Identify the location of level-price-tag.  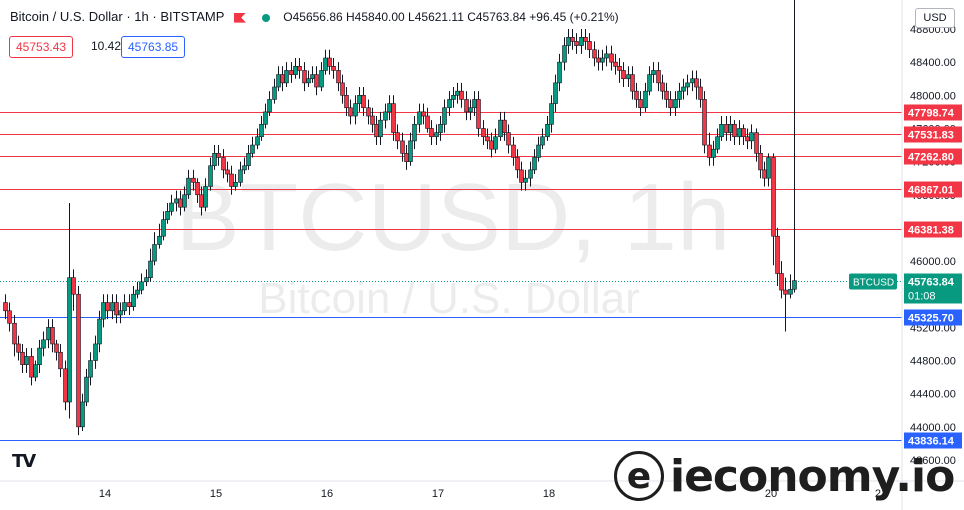
(933, 229).